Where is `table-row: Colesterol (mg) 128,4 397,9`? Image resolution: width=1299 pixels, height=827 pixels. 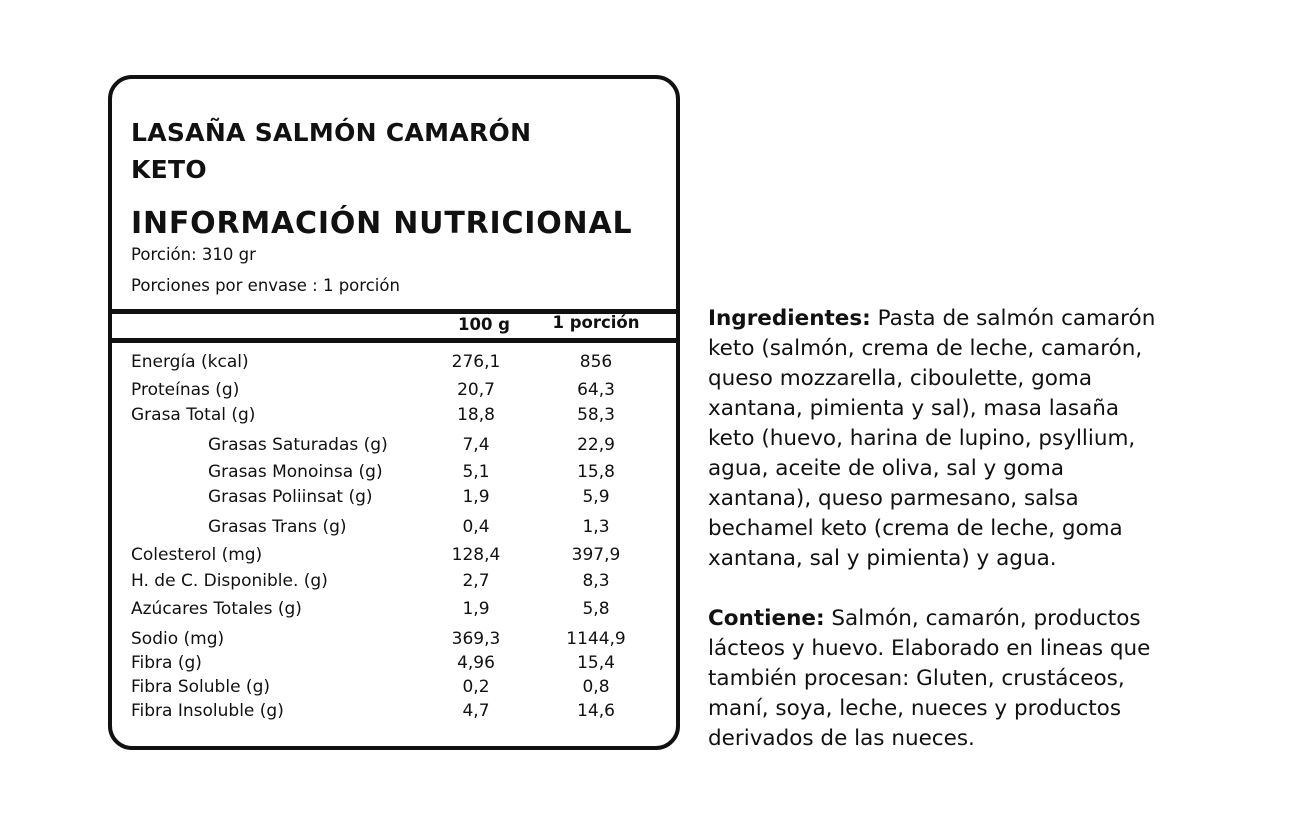 table-row: Colesterol (mg) 128,4 397,9 is located at coordinates (649, 557).